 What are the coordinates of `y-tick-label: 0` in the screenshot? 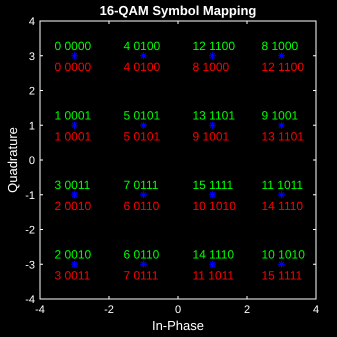 It's located at (31, 161).